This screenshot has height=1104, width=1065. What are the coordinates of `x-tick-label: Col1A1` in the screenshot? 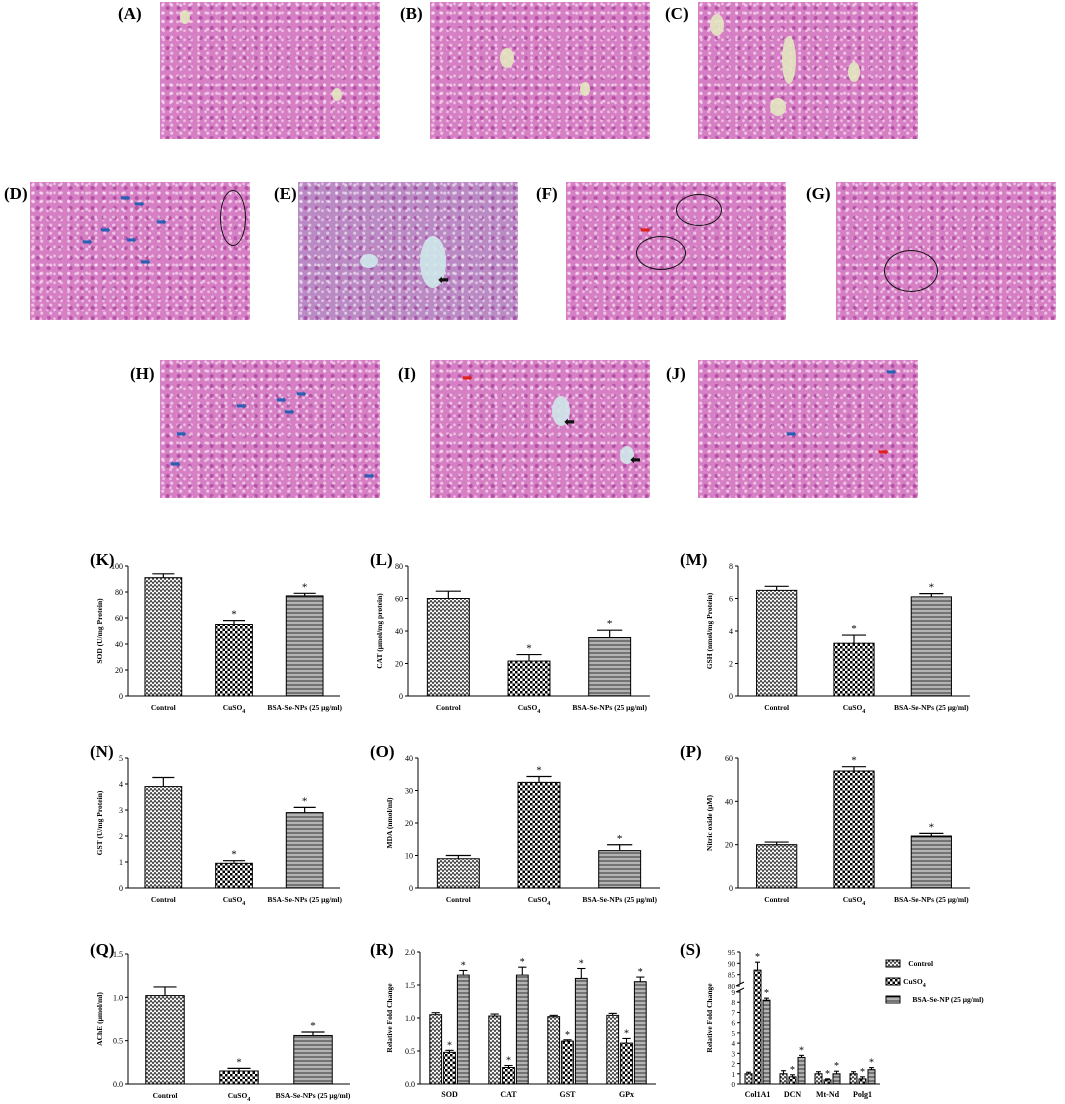 It's located at (758, 1094).